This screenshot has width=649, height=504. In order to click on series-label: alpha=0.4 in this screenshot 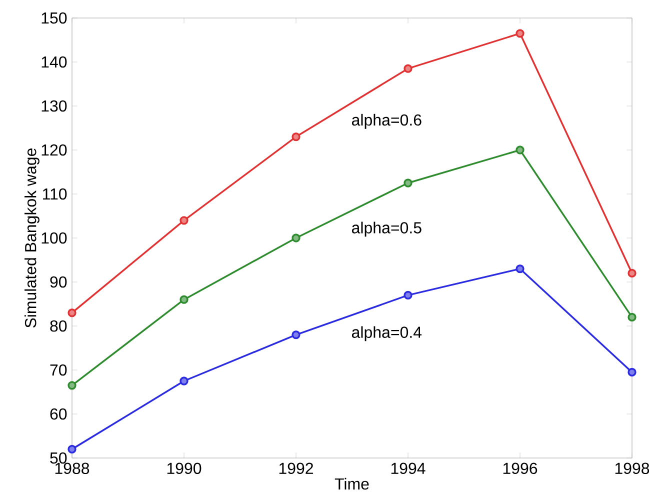, I will do `click(387, 334)`.